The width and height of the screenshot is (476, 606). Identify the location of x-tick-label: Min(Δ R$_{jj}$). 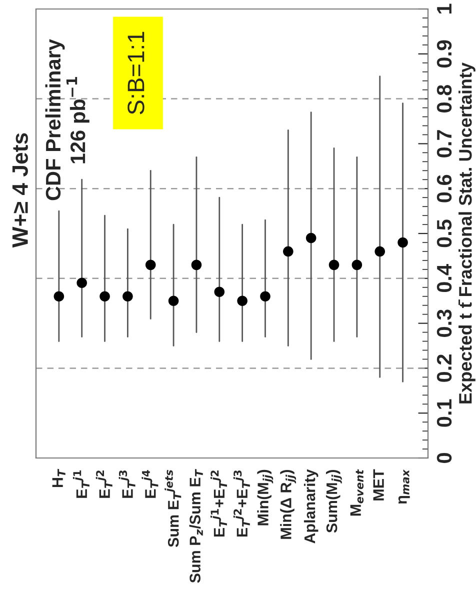
(288, 504).